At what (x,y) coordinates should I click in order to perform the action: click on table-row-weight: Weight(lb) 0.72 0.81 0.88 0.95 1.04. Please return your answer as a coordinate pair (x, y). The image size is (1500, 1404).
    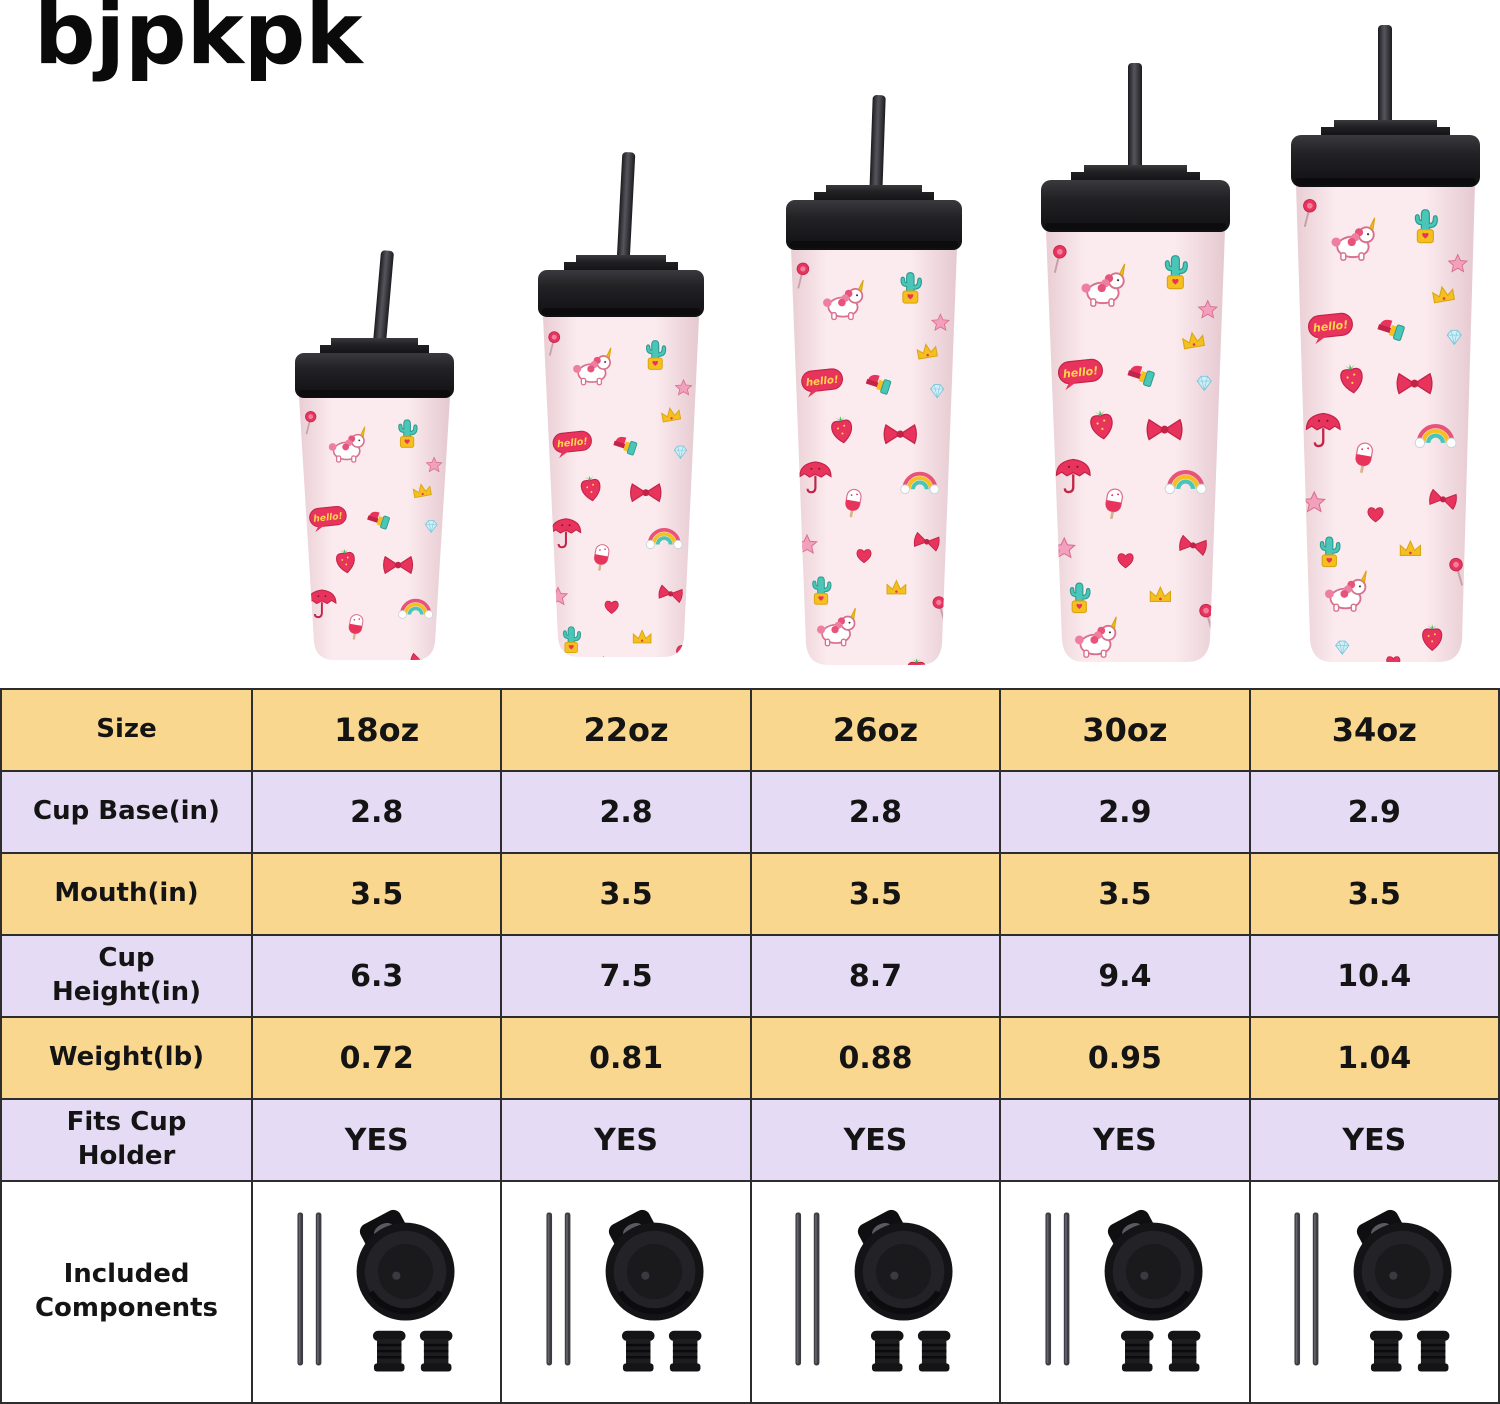
    Looking at the image, I should click on (751, 1059).